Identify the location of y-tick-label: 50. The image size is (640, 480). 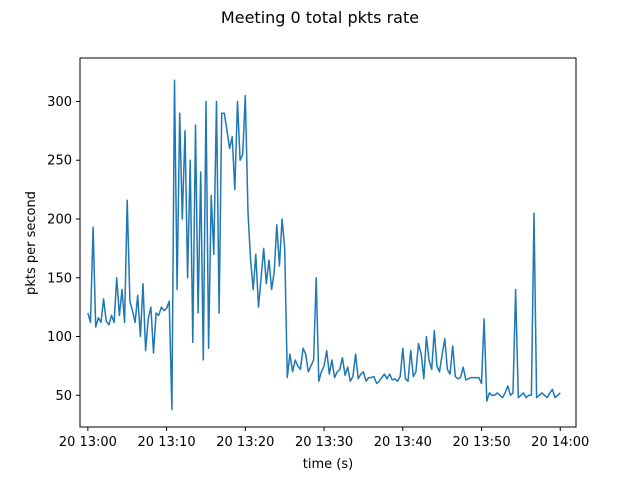
(63, 396).